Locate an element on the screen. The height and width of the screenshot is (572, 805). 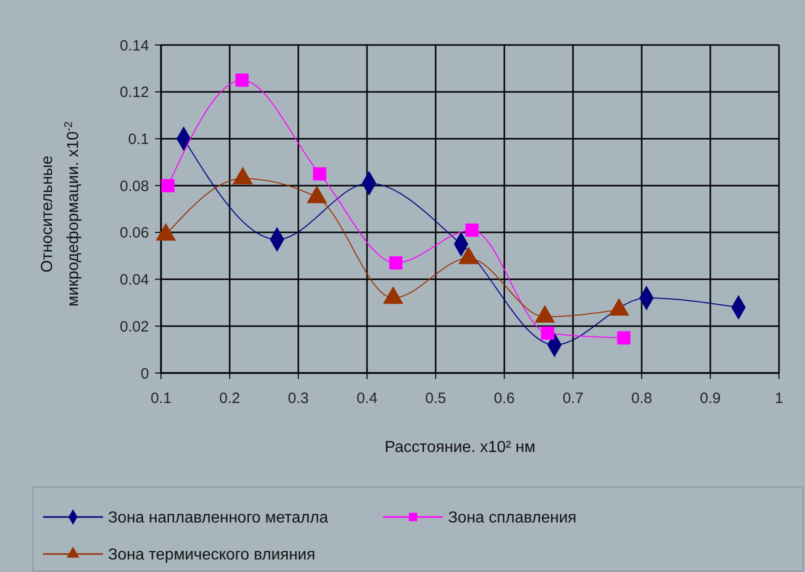
y-tick-label: 0 is located at coordinates (144, 373).